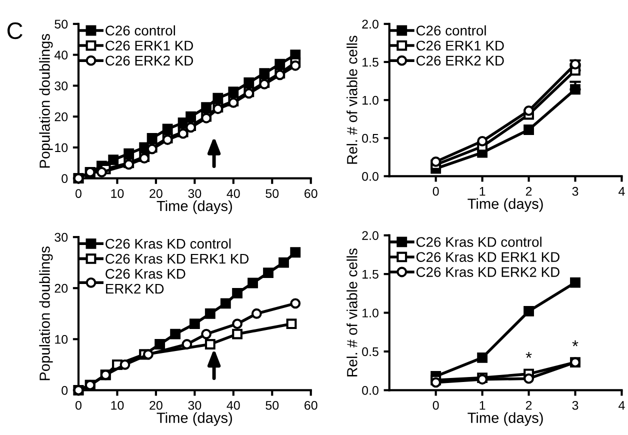  I want to click on y-tick-label: 40, so click(61, 55).